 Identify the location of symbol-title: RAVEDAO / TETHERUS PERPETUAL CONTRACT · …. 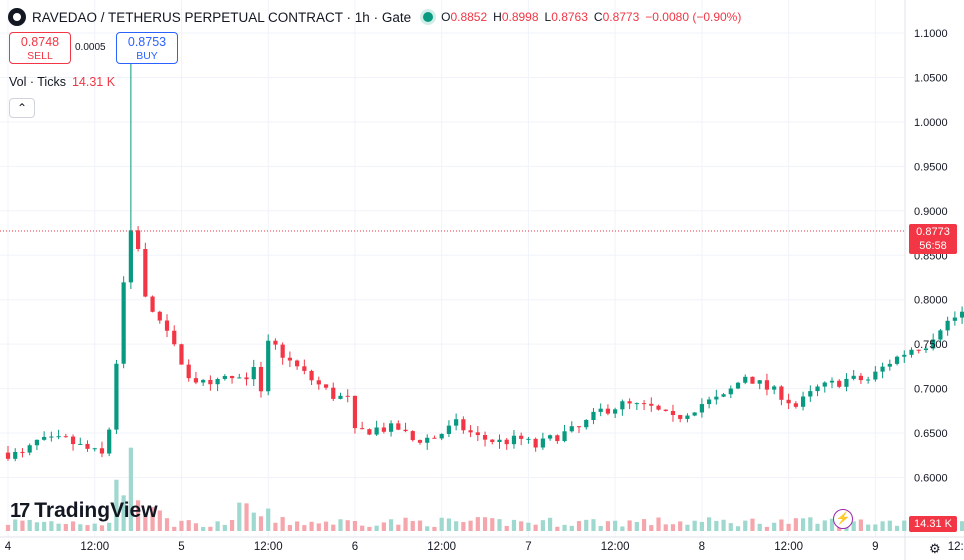
(222, 17).